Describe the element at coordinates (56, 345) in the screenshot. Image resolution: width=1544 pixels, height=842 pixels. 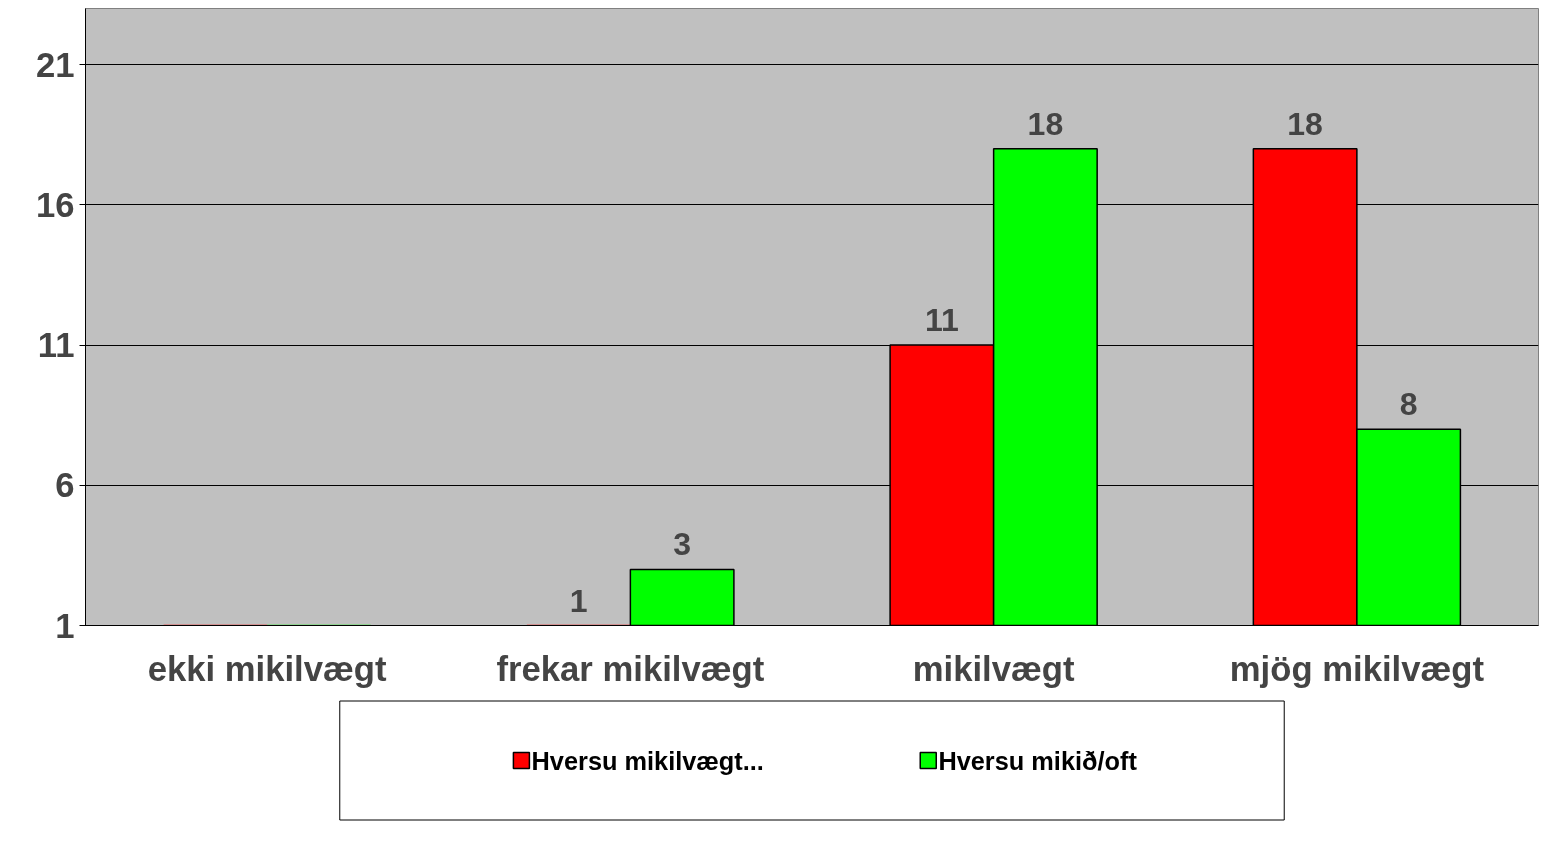
I see `y-tick-label: 11` at that location.